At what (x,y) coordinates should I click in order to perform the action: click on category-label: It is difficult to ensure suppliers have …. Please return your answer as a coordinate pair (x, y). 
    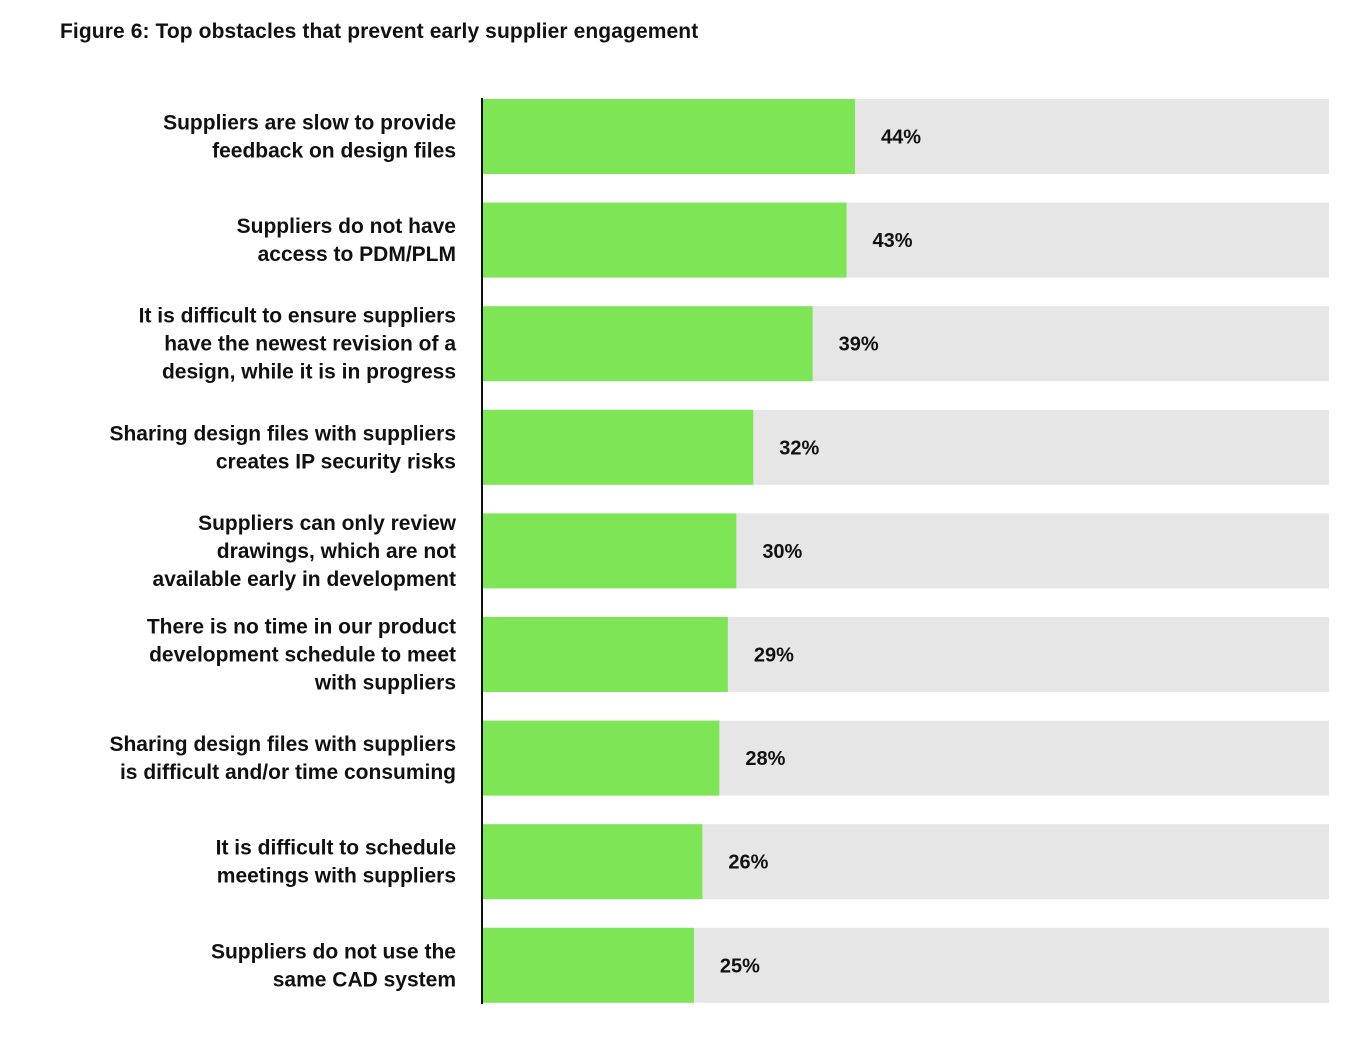
    Looking at the image, I should click on (298, 344).